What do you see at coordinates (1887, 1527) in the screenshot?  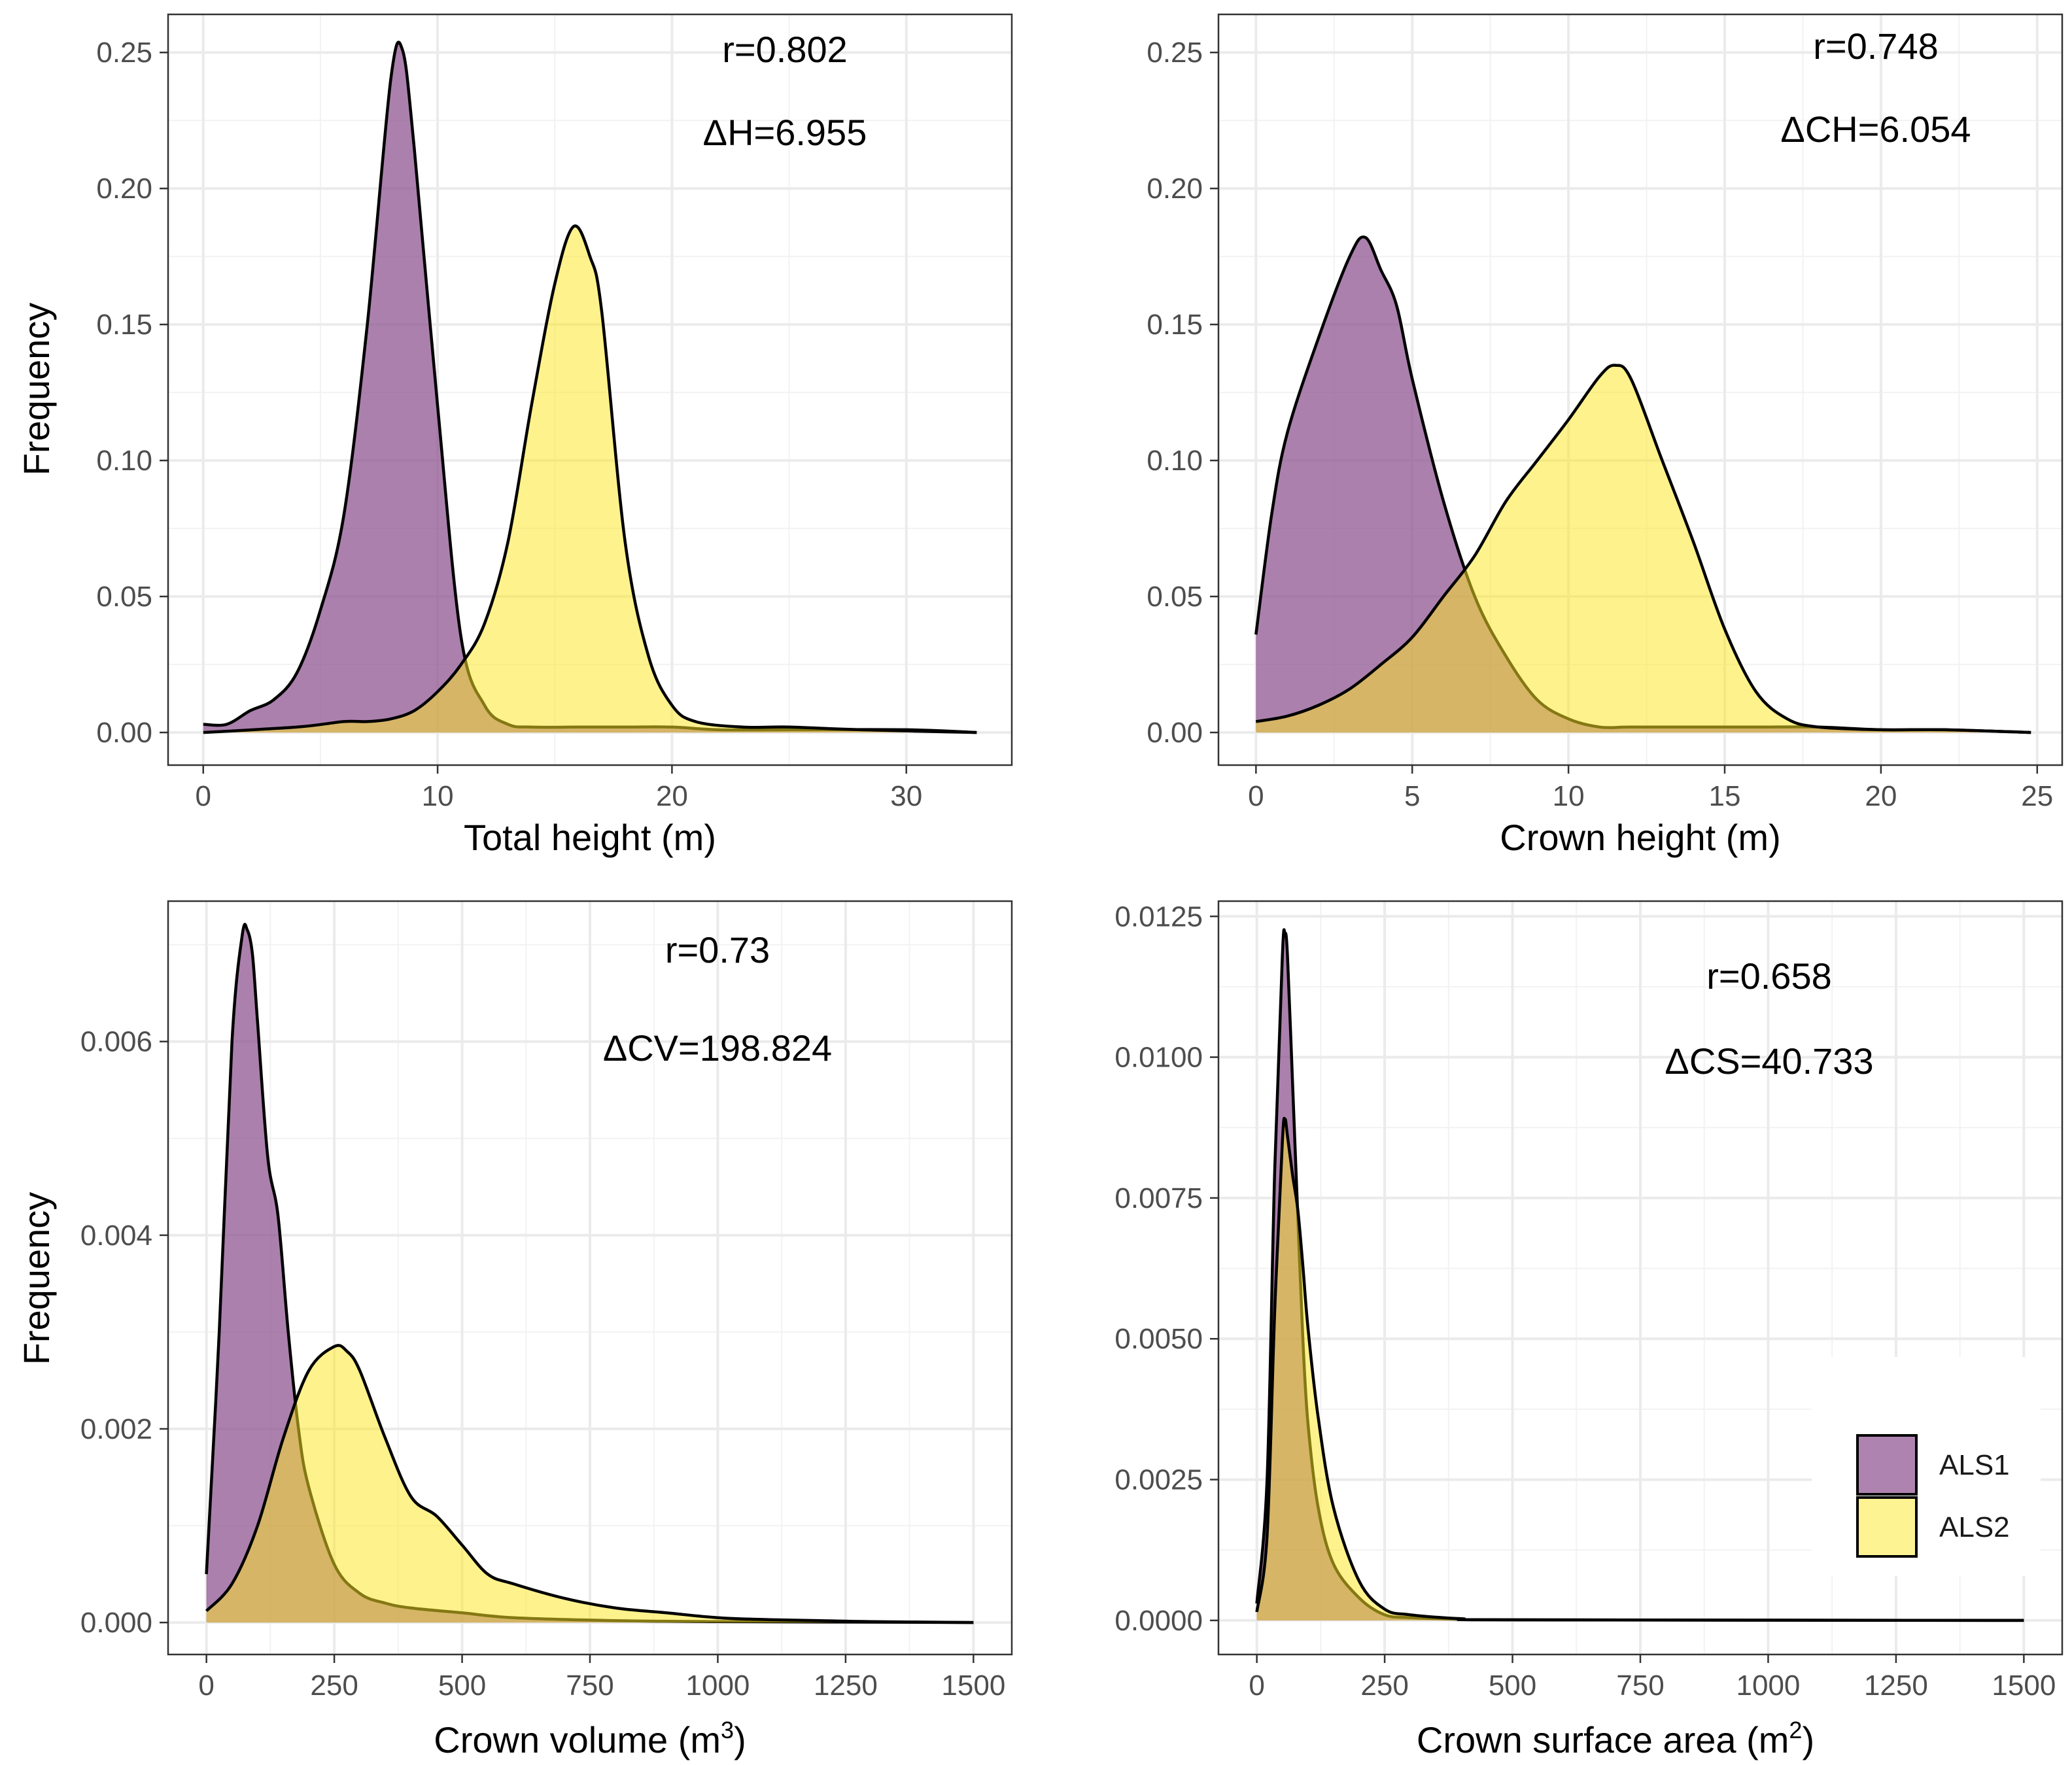 I see `legend-key-als2` at bounding box center [1887, 1527].